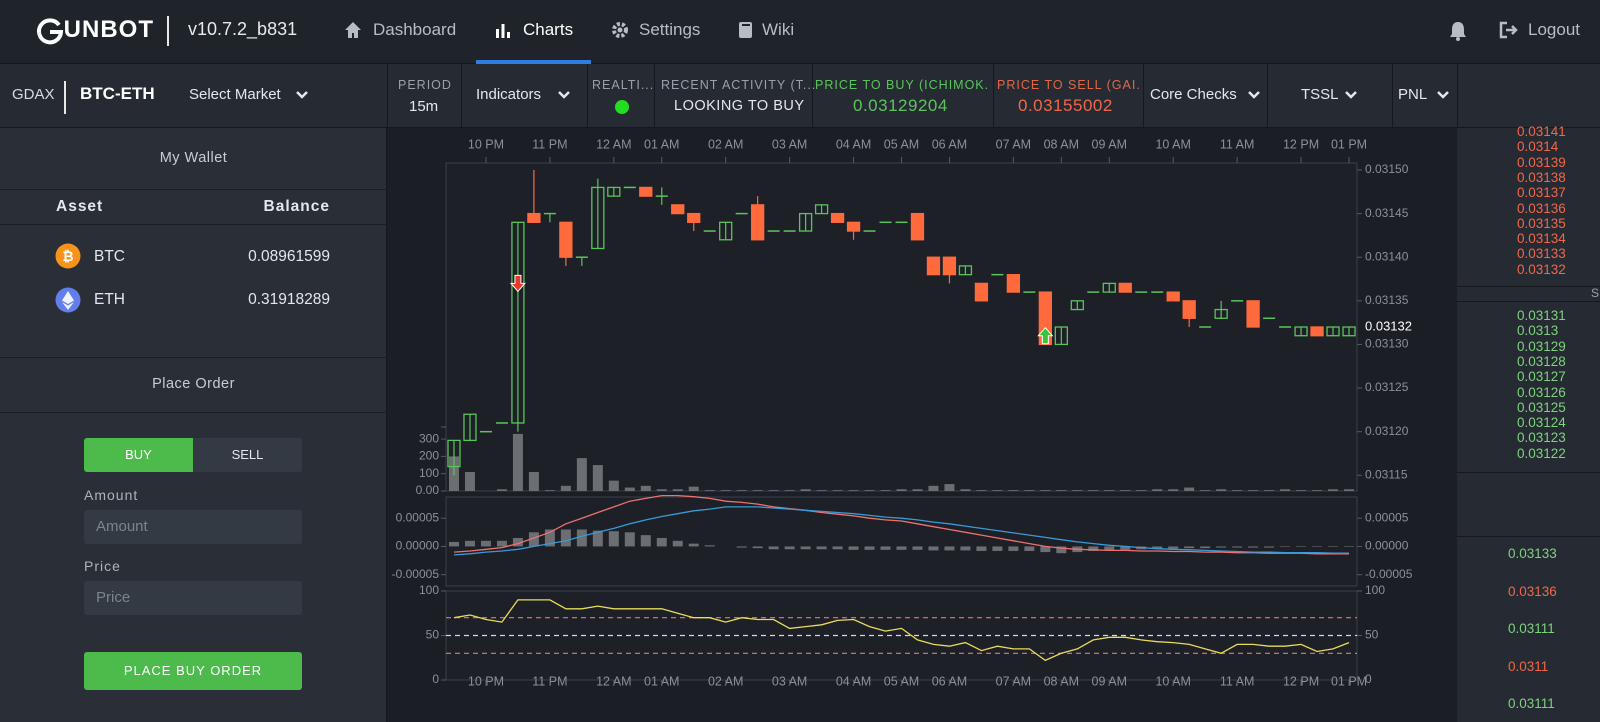  Describe the element at coordinates (1387, 517) in the screenshot. I see `y-tick-label: 0.00005` at that location.